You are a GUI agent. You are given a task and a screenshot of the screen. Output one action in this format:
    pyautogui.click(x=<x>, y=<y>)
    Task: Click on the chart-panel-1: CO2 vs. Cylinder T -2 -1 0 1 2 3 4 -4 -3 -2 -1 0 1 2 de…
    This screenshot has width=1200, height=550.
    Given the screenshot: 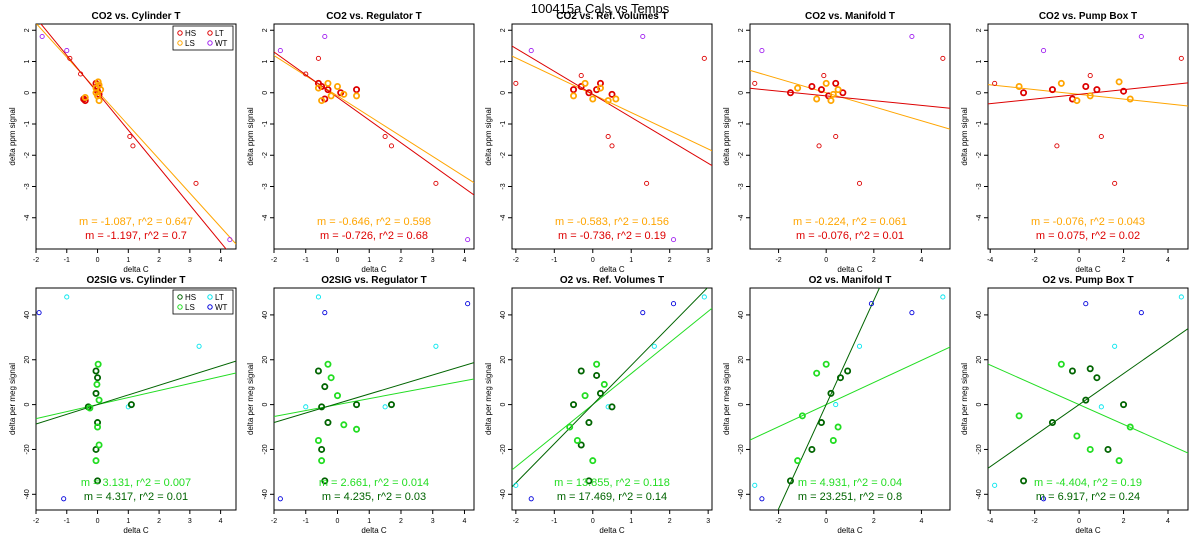 What is the action you would take?
    pyautogui.click(x=122, y=142)
    